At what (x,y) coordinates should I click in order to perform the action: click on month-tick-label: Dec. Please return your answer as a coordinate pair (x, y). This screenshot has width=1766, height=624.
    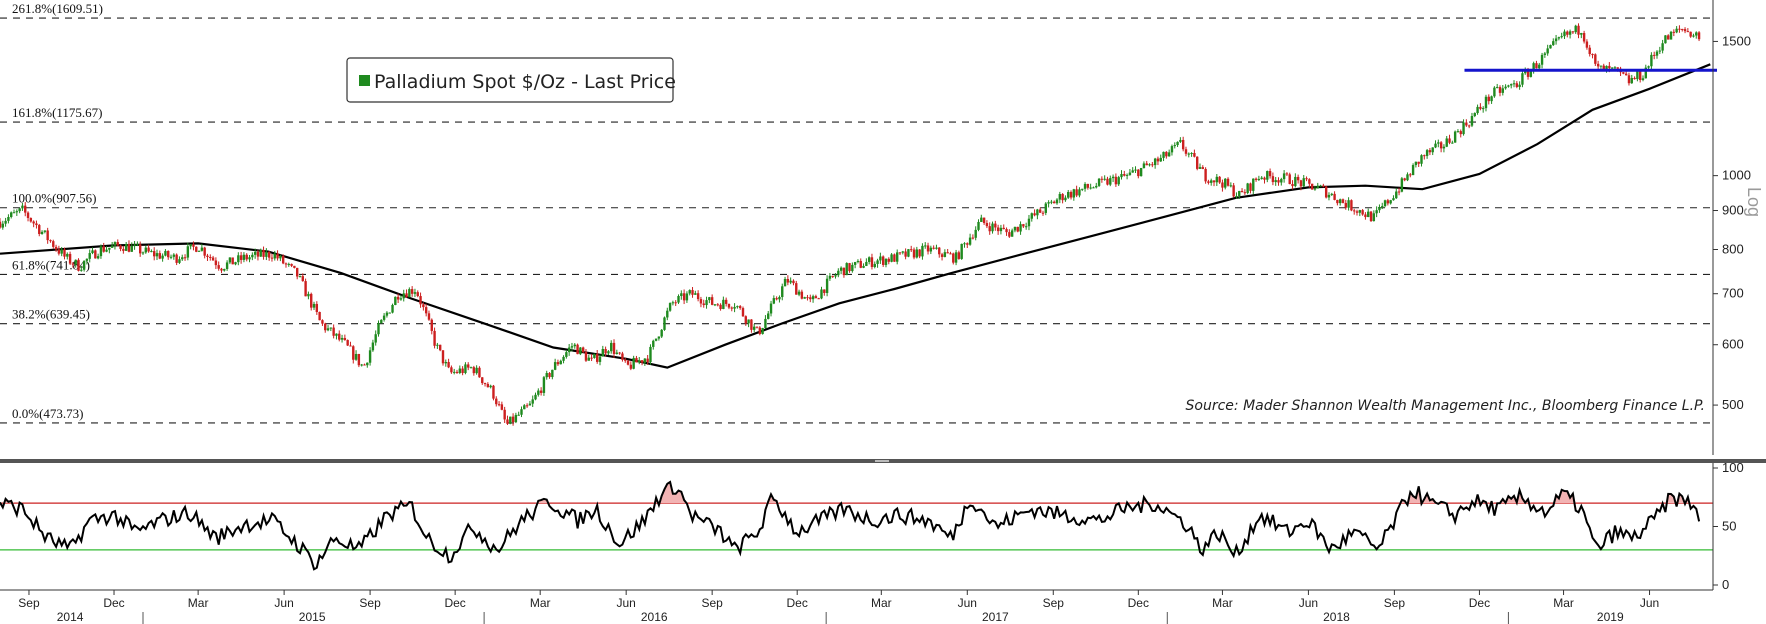
    Looking at the image, I should click on (454, 603).